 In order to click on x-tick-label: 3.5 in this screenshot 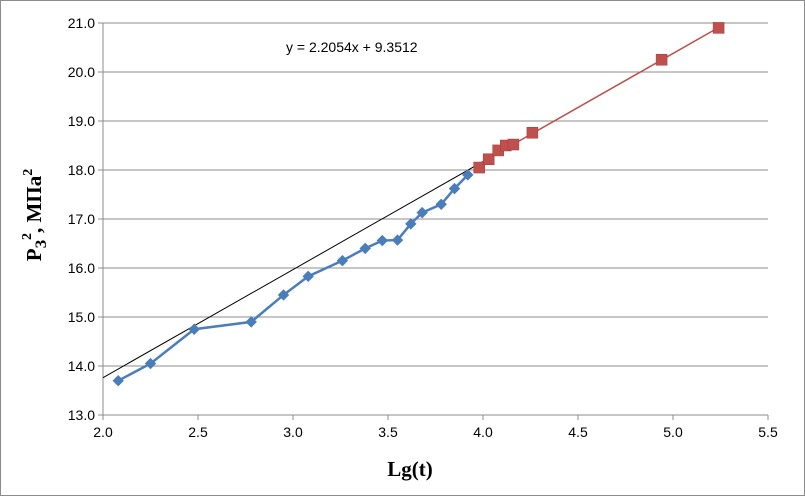, I will do `click(388, 432)`.